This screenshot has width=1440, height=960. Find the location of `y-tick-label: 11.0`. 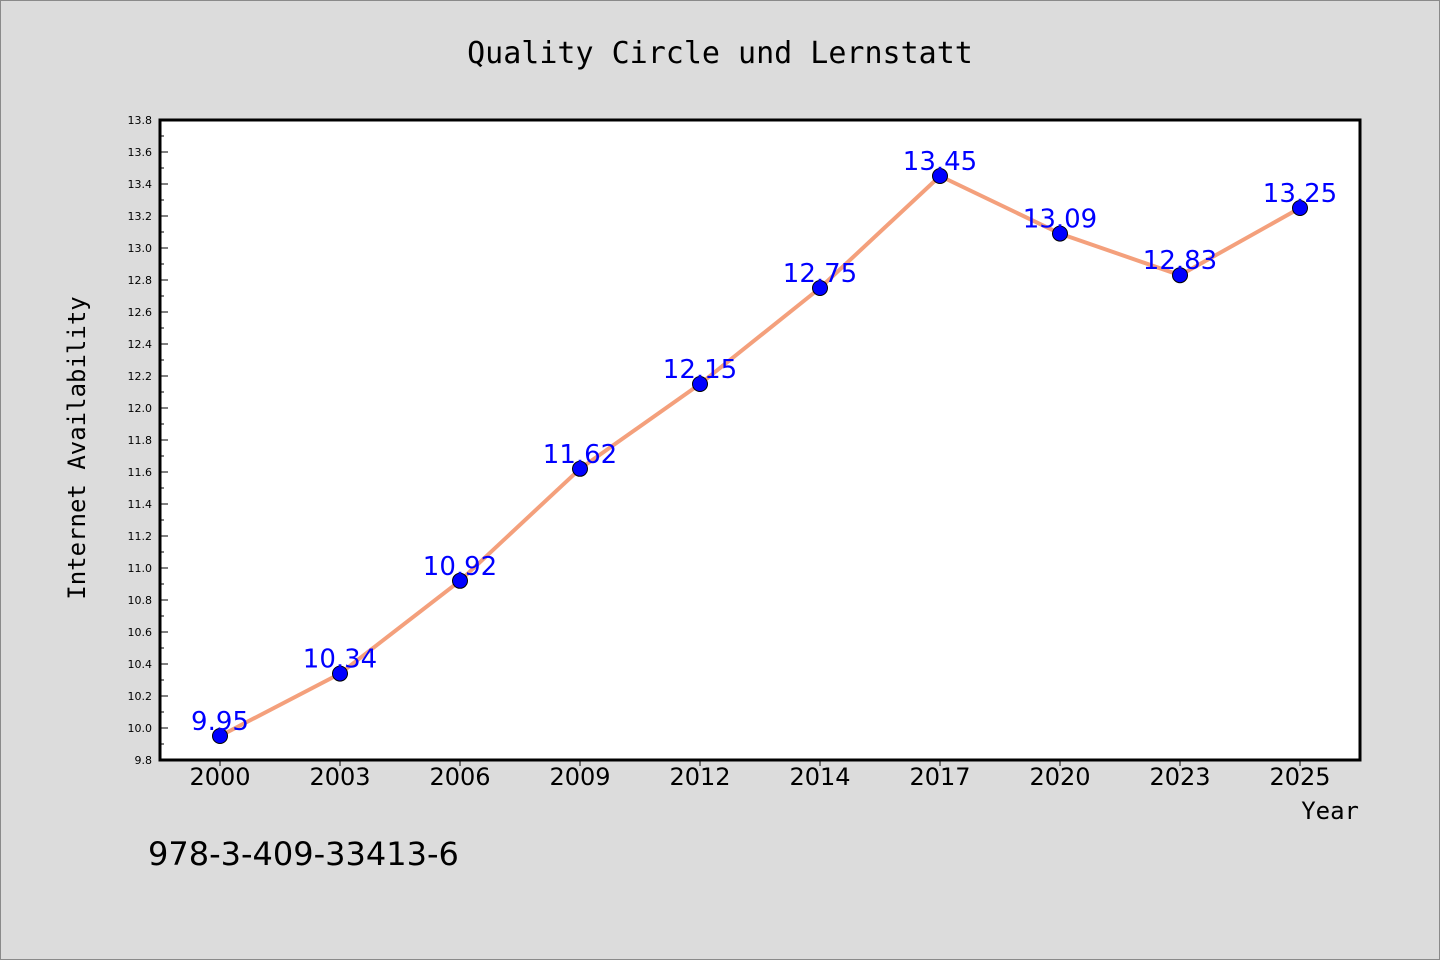

y-tick-label: 11.0 is located at coordinates (140, 568).